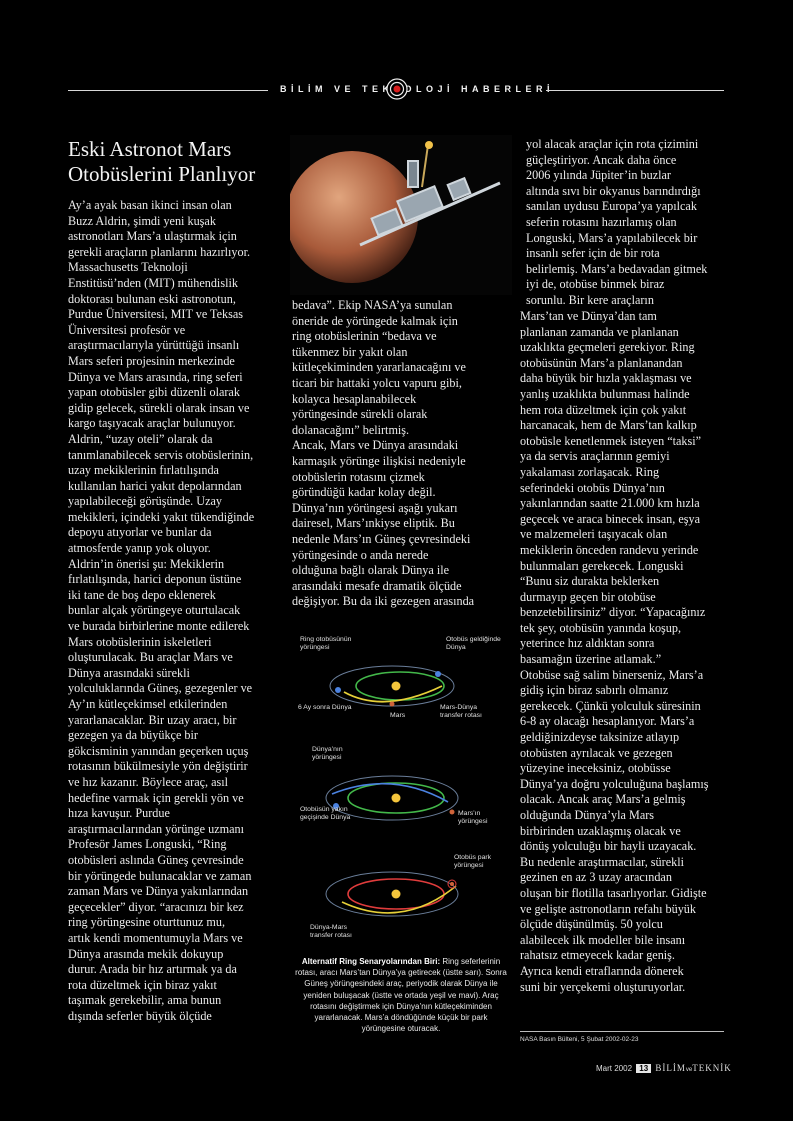  What do you see at coordinates (398, 715) in the screenshot?
I see `diagram-label: Mars` at bounding box center [398, 715].